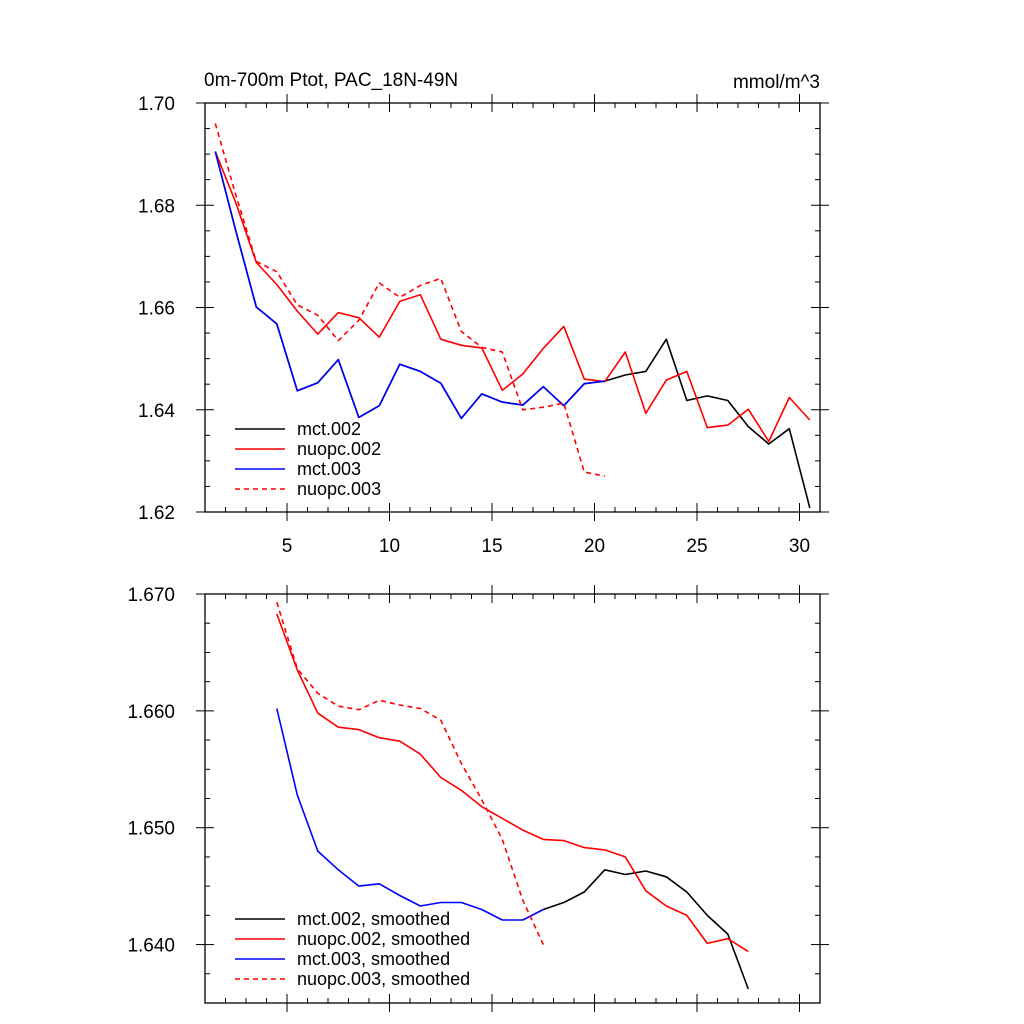 The width and height of the screenshot is (1024, 1024). What do you see at coordinates (151, 946) in the screenshot?
I see `y-tick-label: 1.640` at bounding box center [151, 946].